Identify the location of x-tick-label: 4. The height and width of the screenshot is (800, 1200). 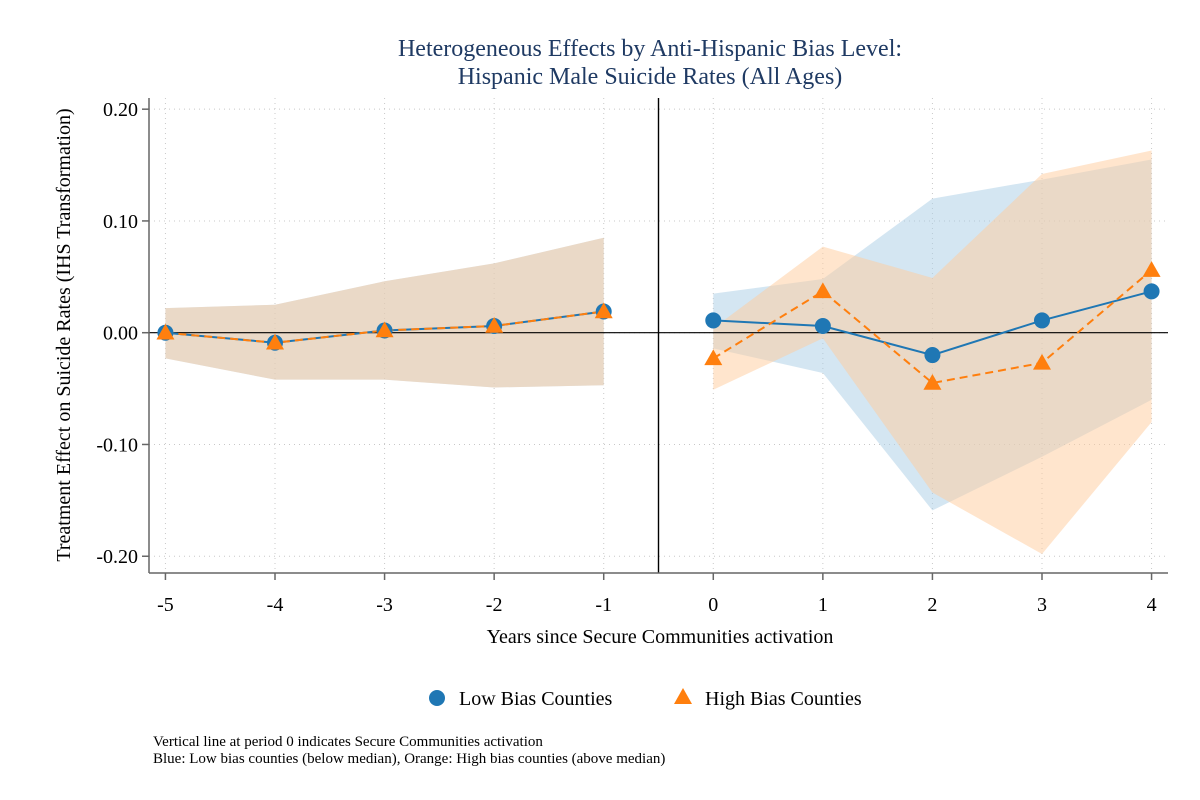
(1152, 605).